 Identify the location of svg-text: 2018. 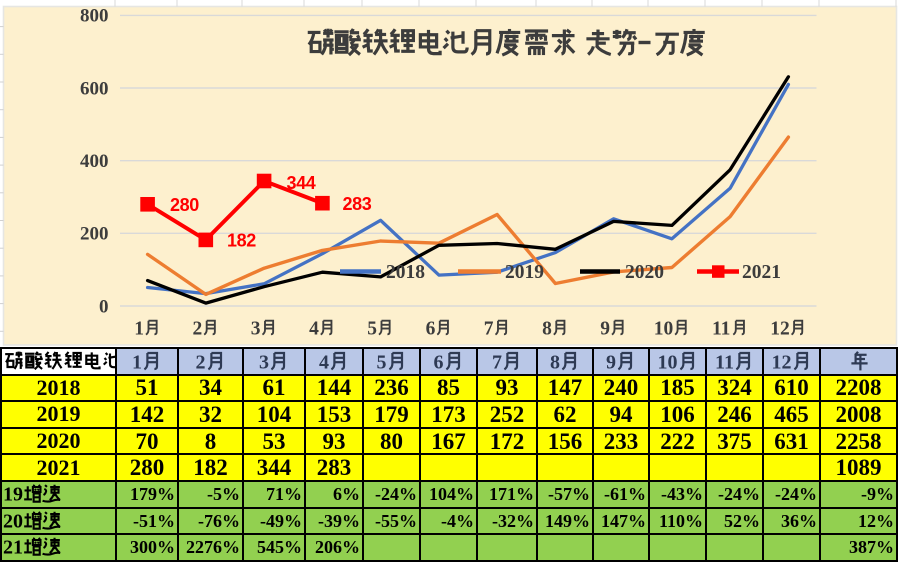
(405, 272).